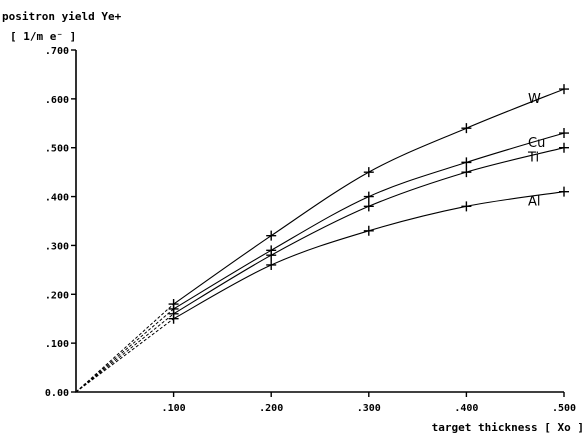 This screenshot has height=435, width=588. What do you see at coordinates (57, 246) in the screenshot?
I see `y-tick-label: .300` at bounding box center [57, 246].